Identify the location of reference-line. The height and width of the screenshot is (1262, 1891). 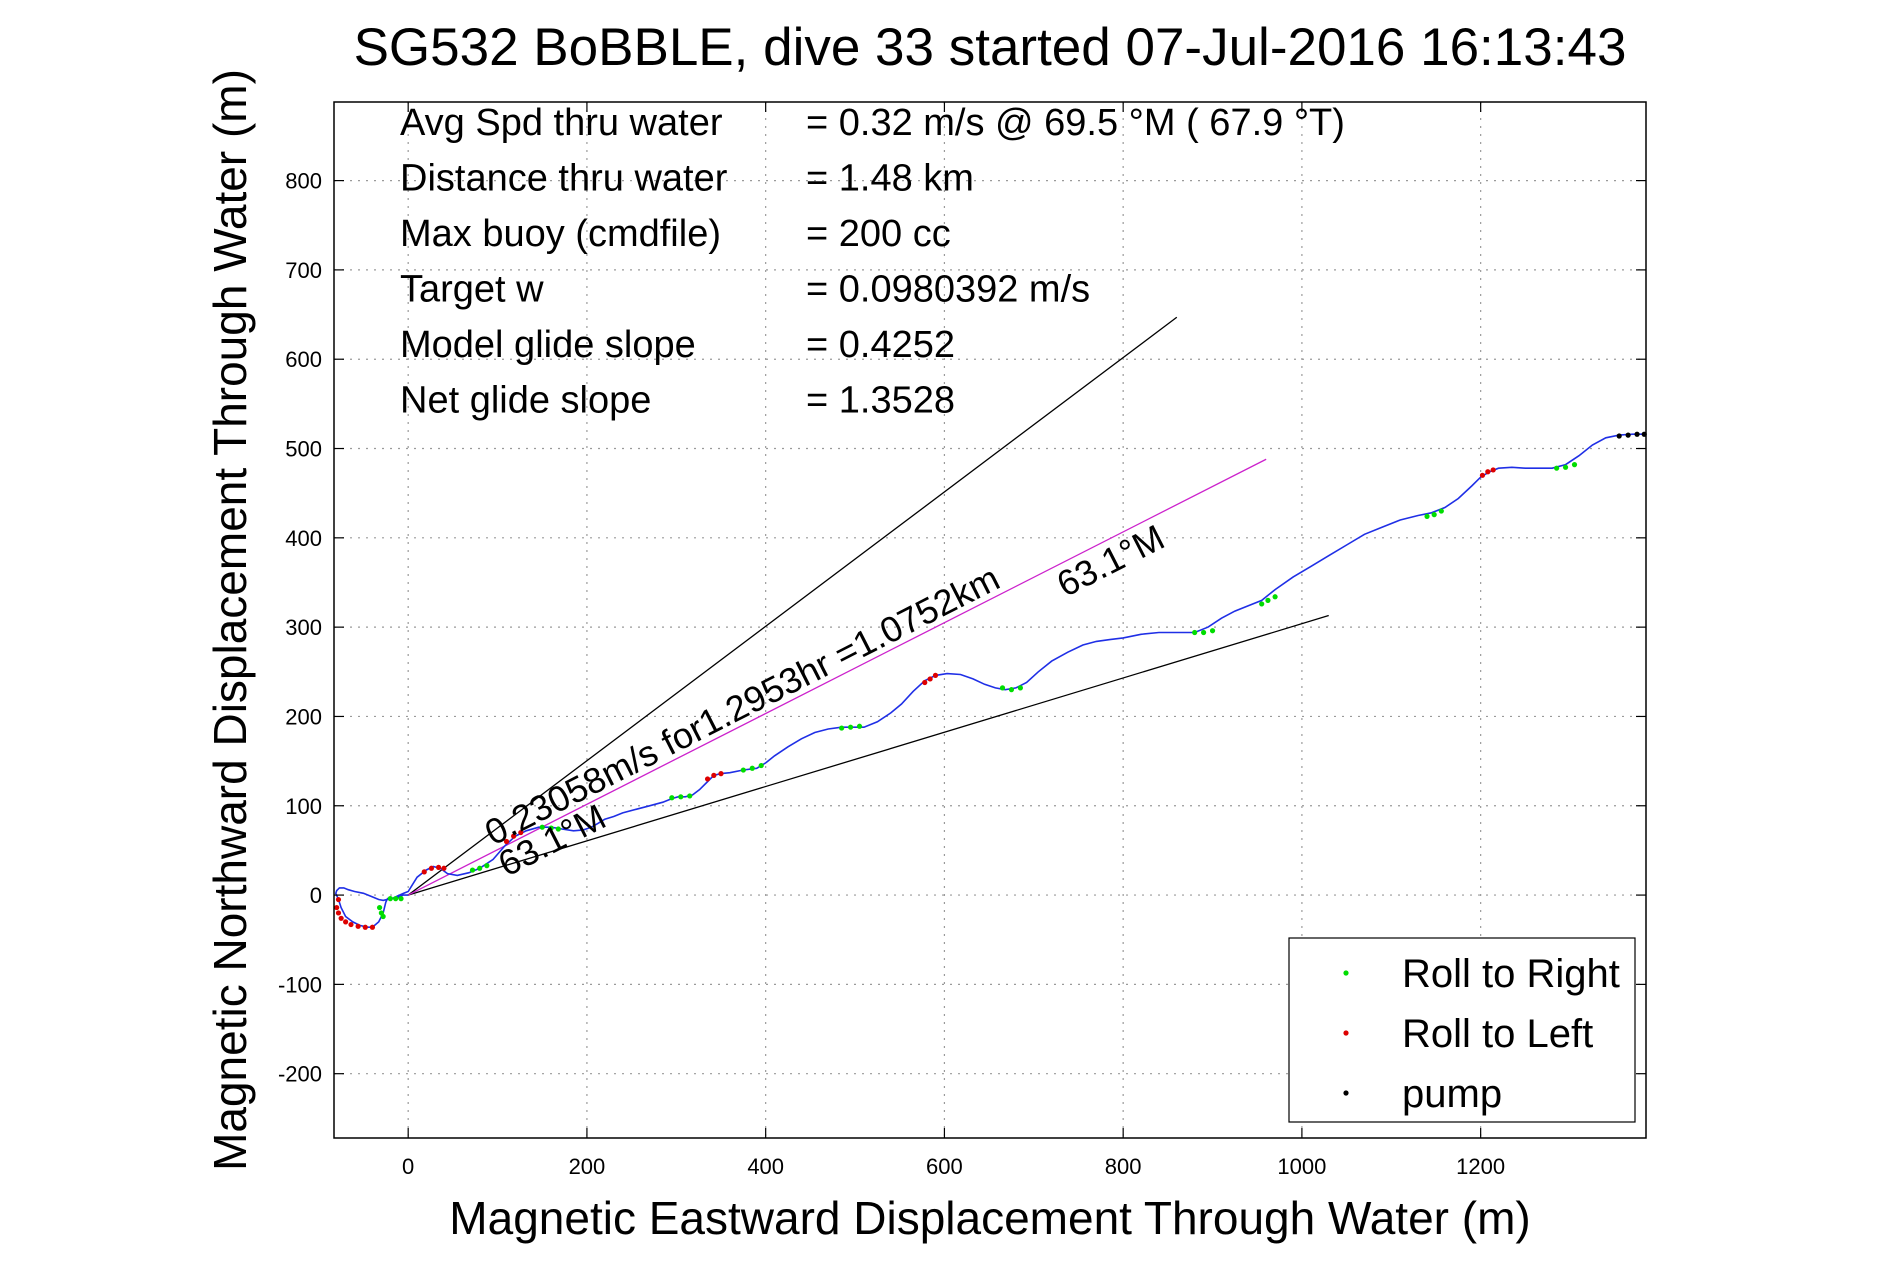
(868, 755).